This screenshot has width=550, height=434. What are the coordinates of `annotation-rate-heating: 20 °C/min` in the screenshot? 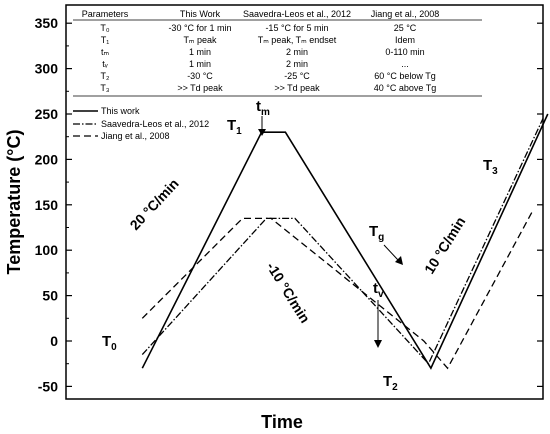 It's located at (153, 204).